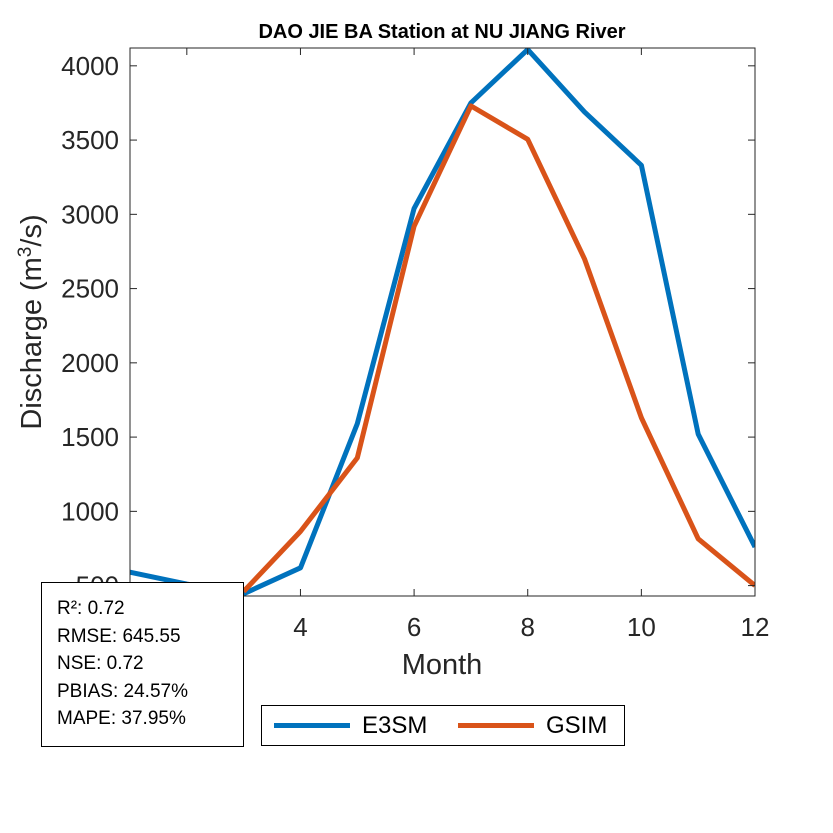  What do you see at coordinates (90, 214) in the screenshot?
I see `y-tick-label: 3000` at bounding box center [90, 214].